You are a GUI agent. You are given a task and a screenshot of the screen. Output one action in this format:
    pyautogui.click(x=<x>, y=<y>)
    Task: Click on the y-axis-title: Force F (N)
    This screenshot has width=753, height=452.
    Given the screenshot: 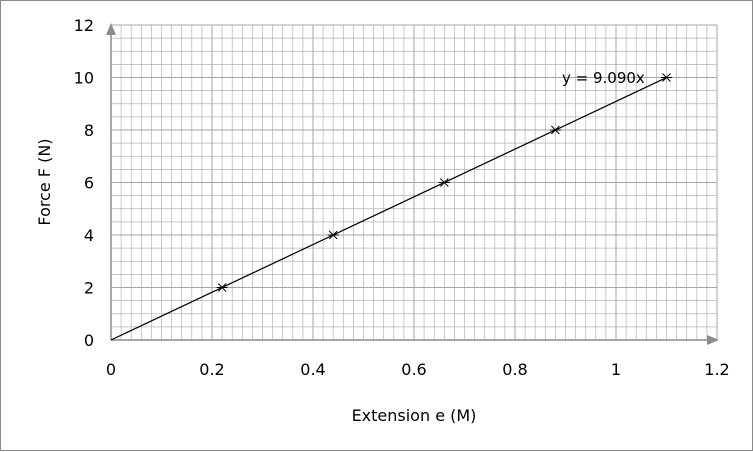 What is the action you would take?
    pyautogui.click(x=44, y=181)
    